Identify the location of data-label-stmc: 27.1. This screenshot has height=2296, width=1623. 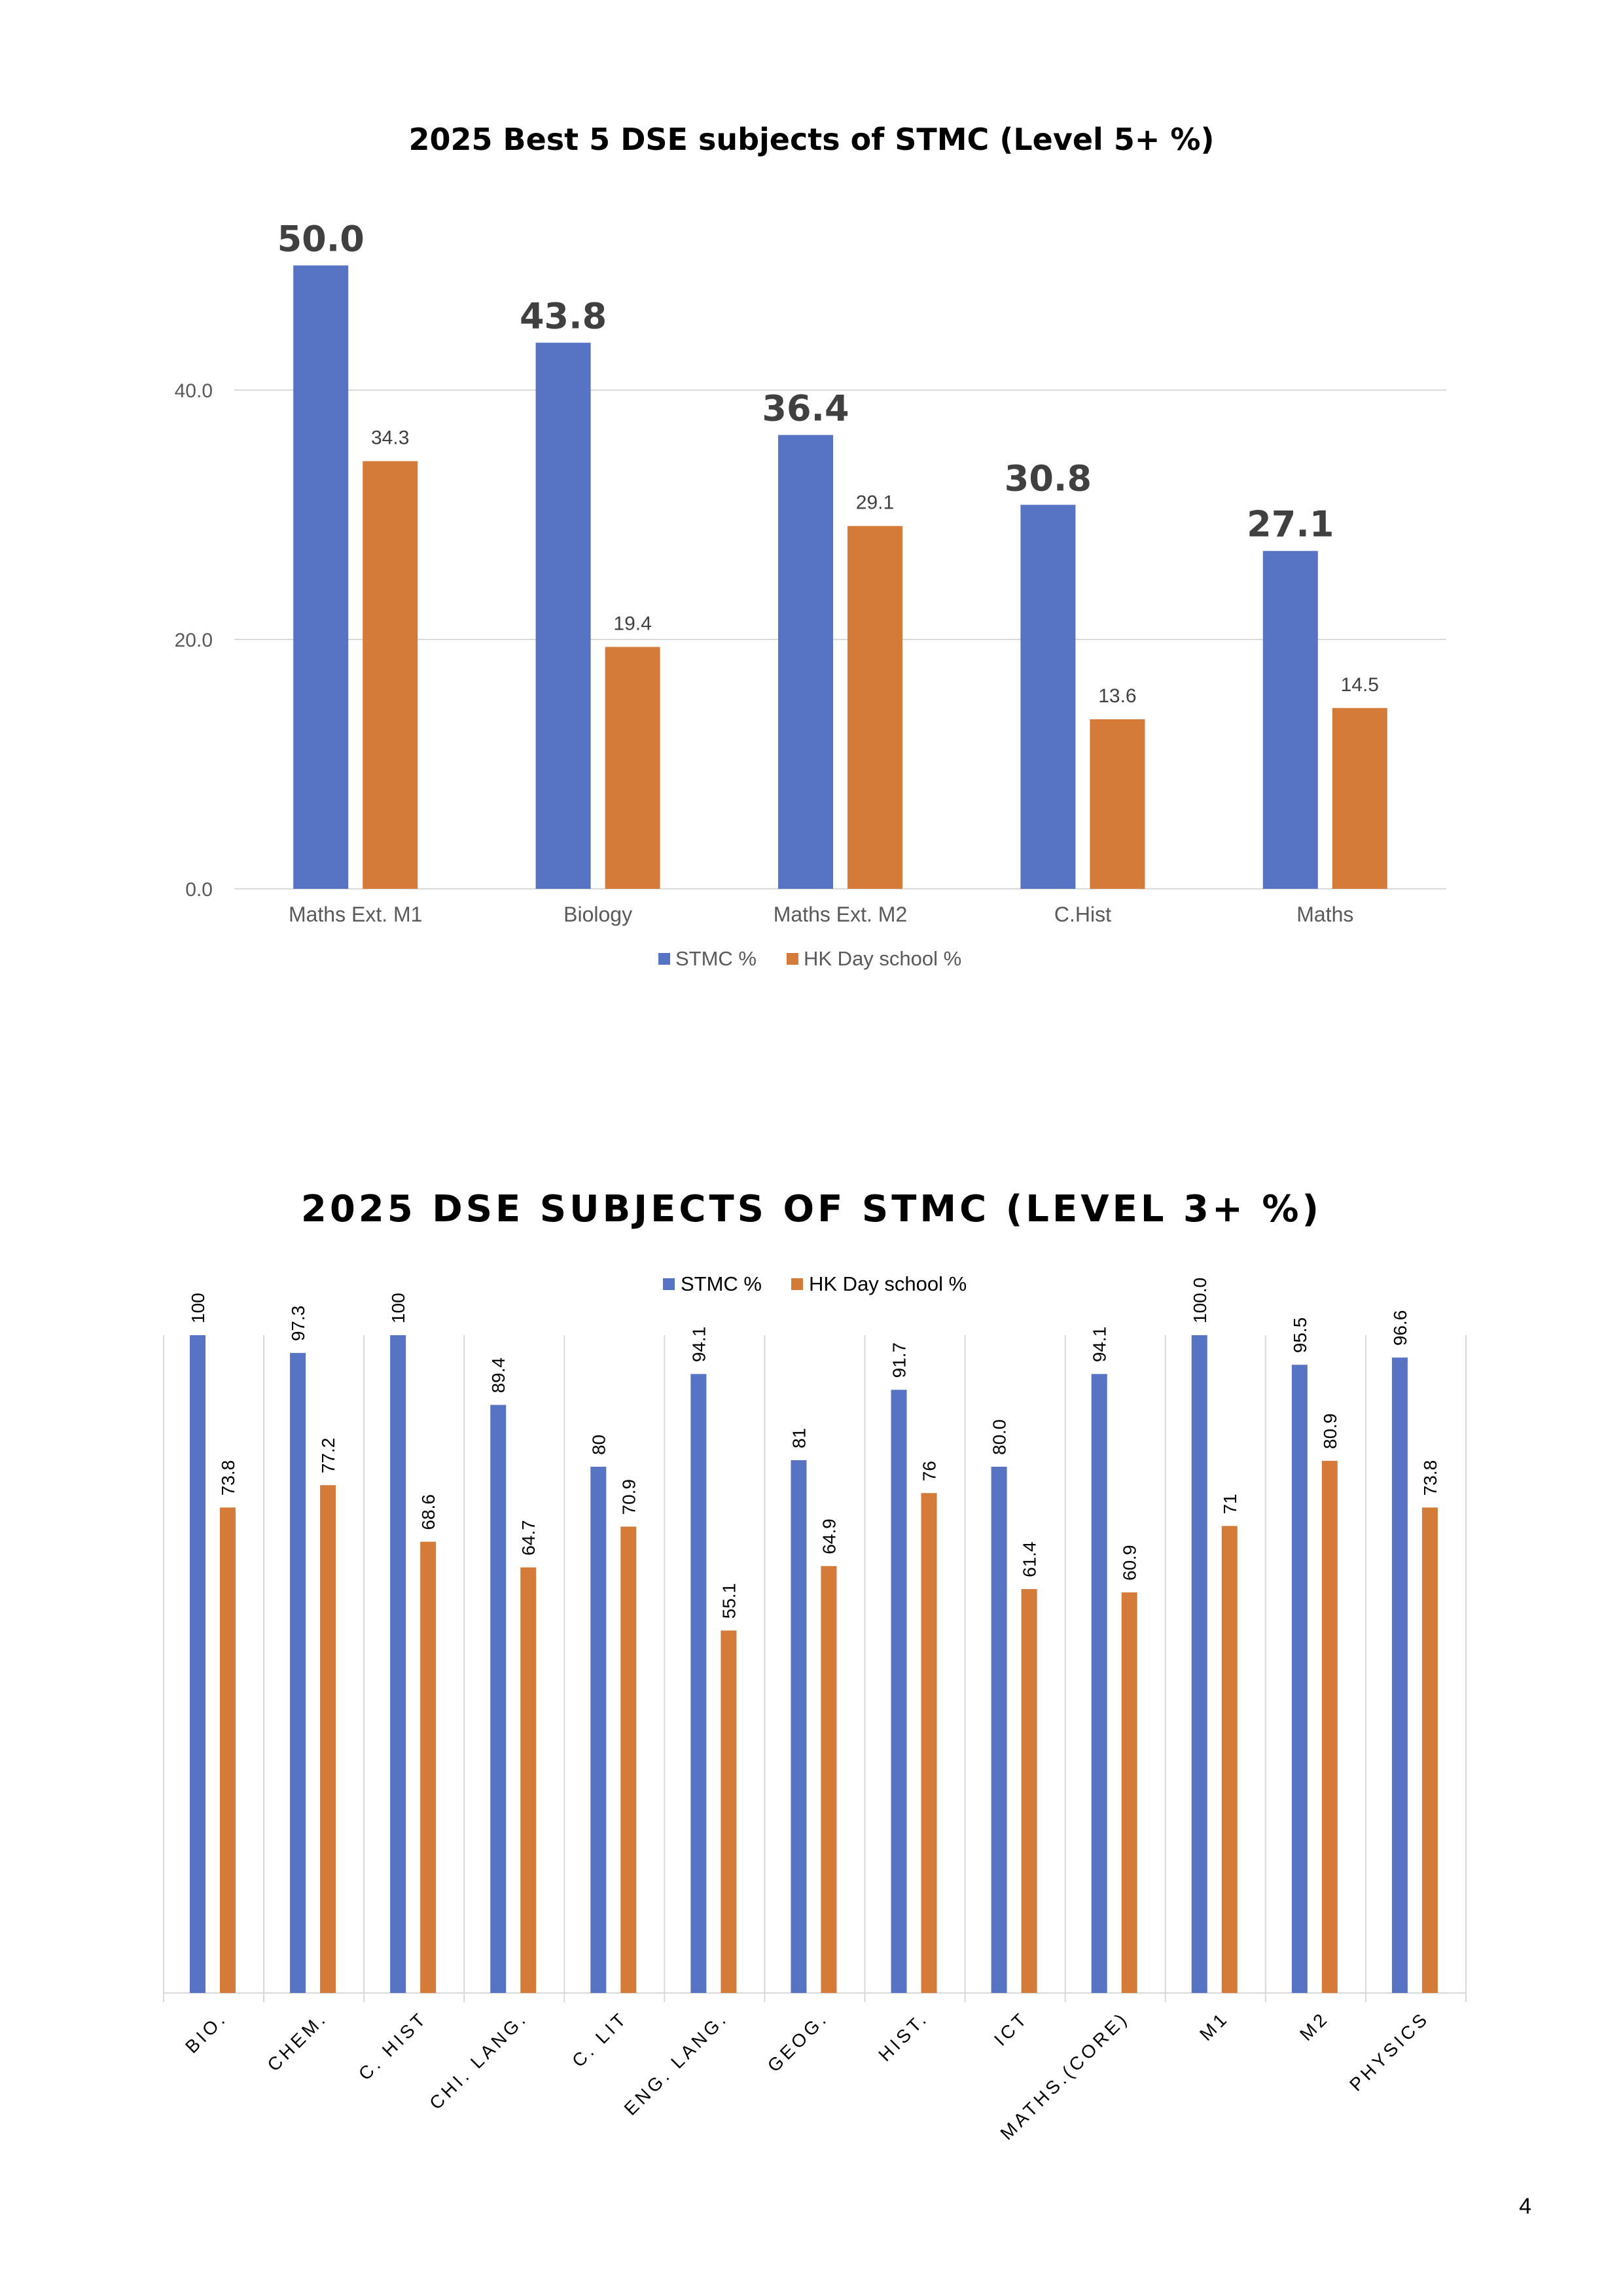
(1290, 524).